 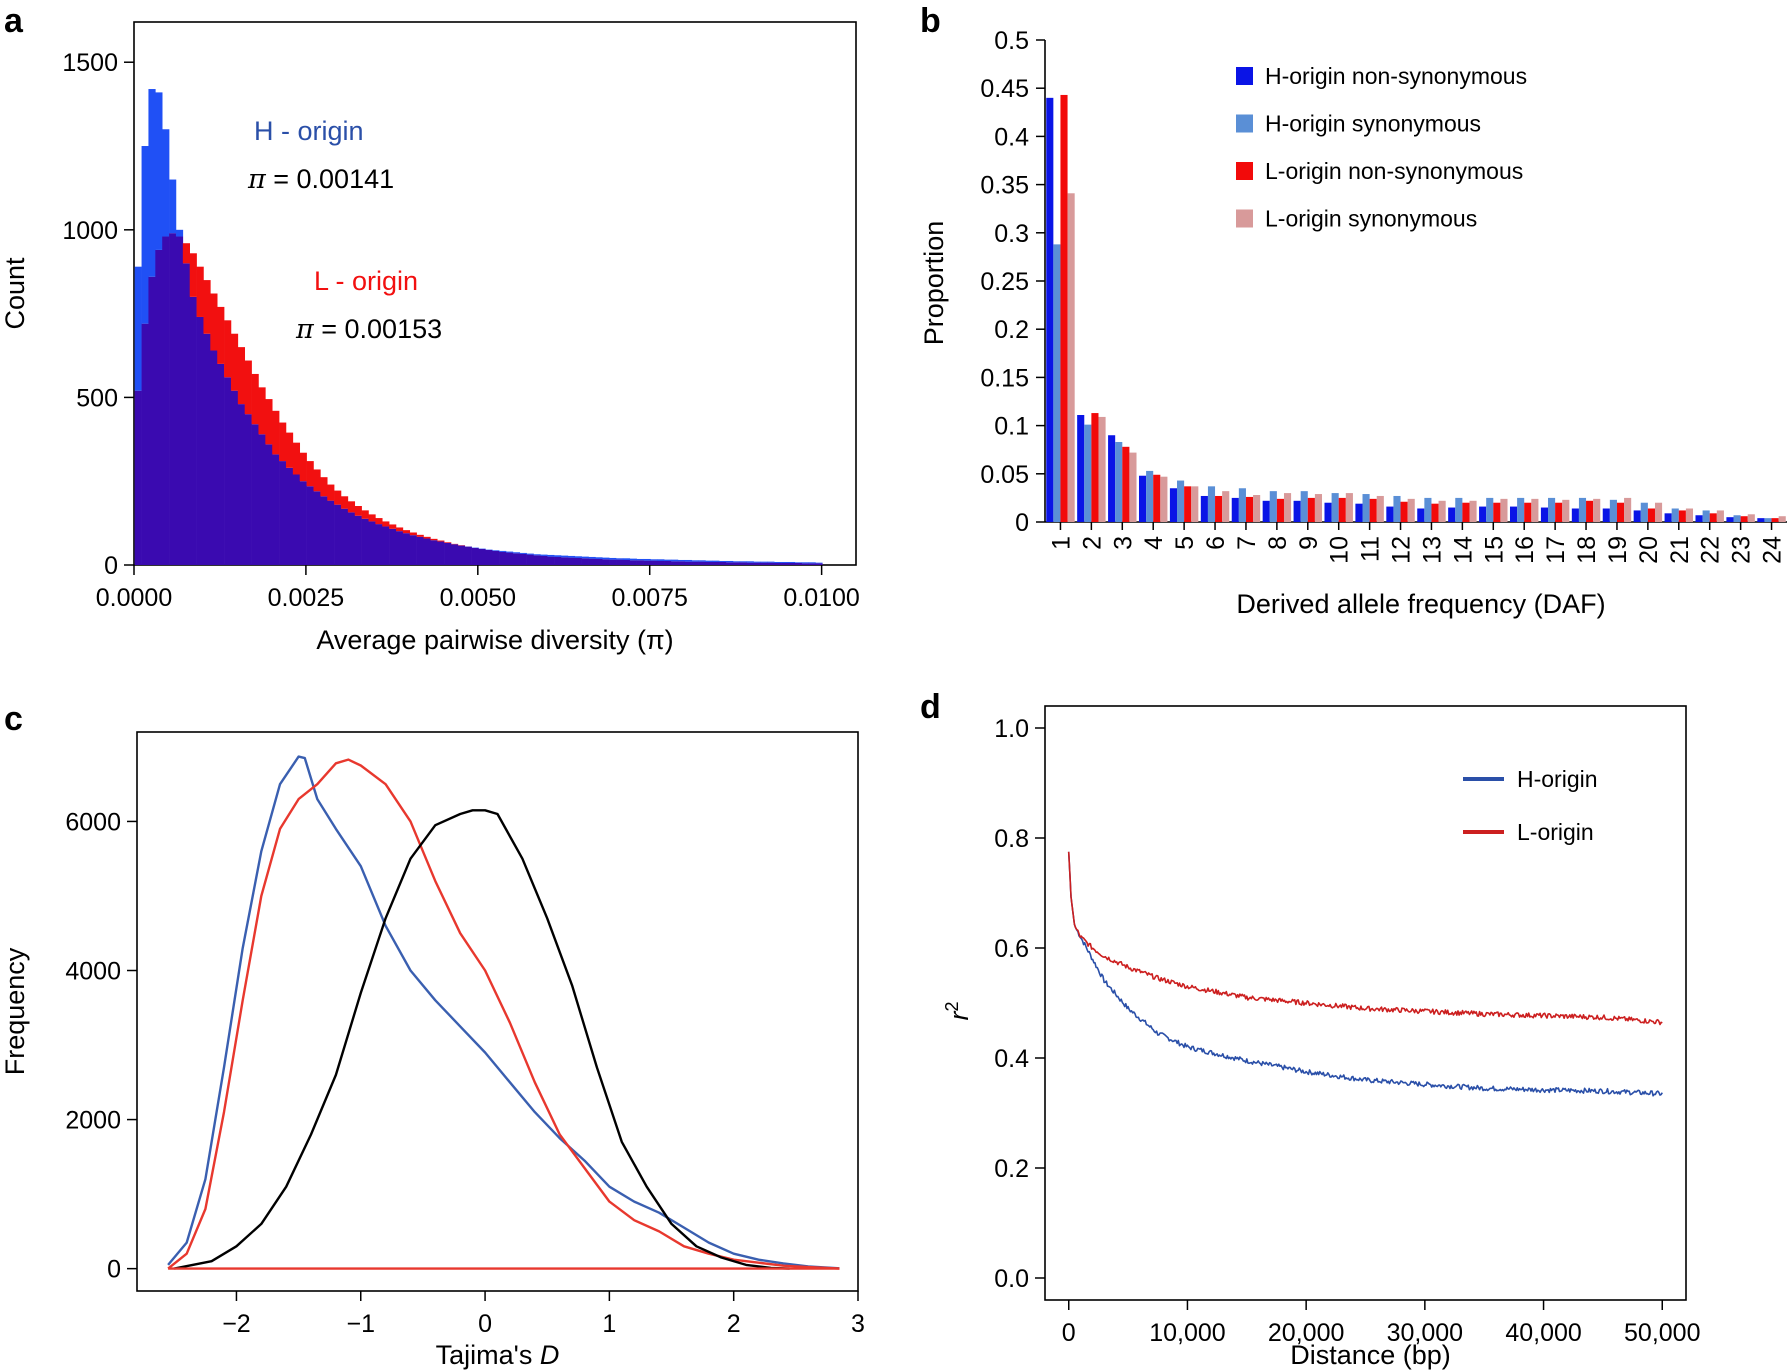 What do you see at coordinates (320, 179) in the screenshot?
I see `annotation-1: π = 0.00141` at bounding box center [320, 179].